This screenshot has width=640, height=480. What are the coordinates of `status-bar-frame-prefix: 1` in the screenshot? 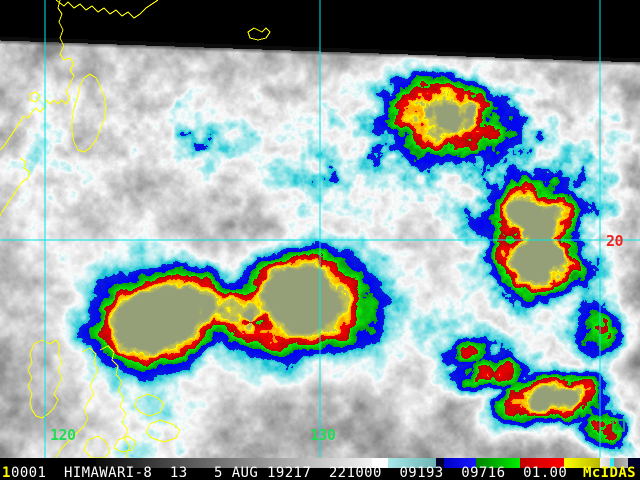 It's located at (6, 472).